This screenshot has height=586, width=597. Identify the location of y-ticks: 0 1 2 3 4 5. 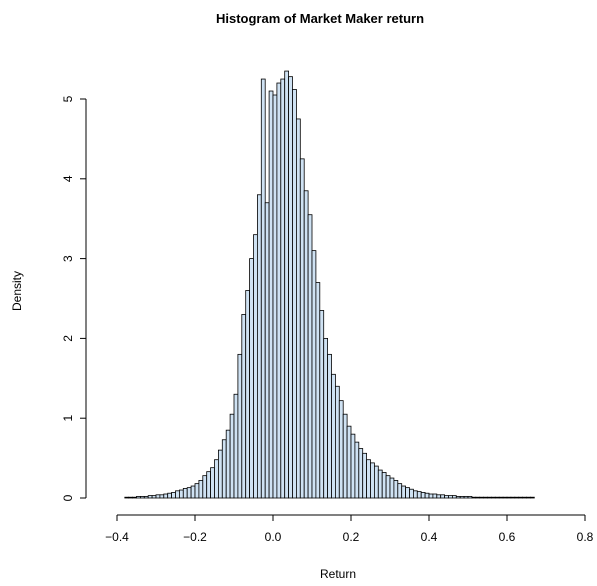
(73, 298).